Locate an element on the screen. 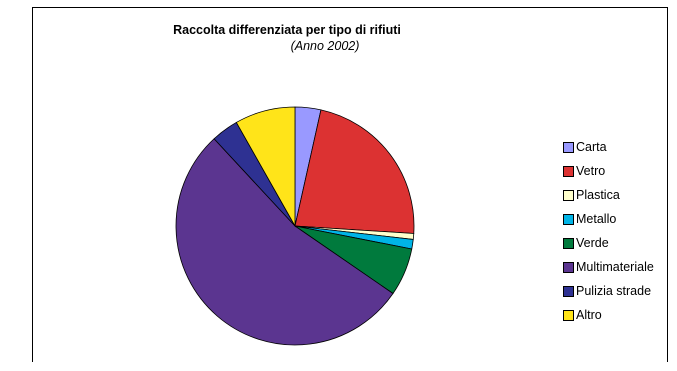 This screenshot has width=677, height=371. pie-slice-vetro is located at coordinates (354, 171).